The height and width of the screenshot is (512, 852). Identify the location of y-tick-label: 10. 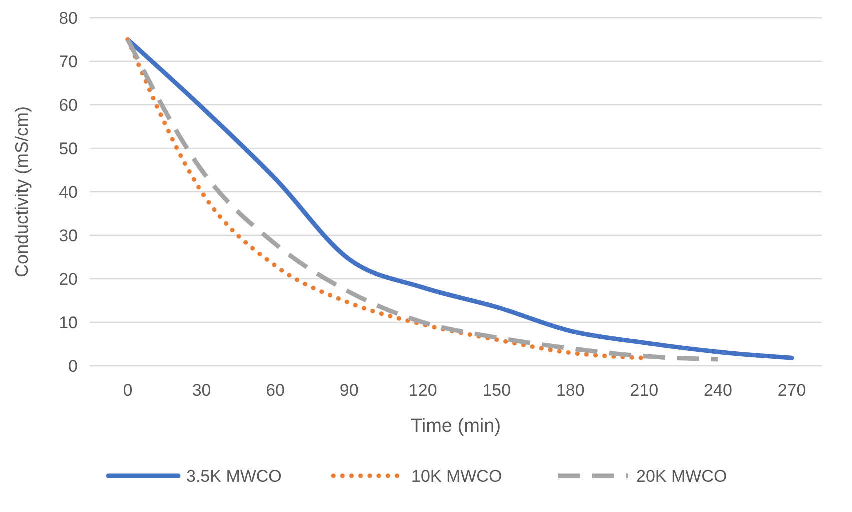
(68, 322).